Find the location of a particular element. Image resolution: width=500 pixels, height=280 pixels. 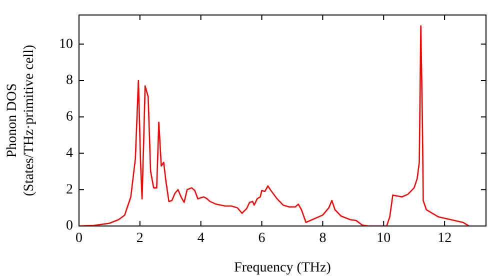

x-tick-label: 8 is located at coordinates (322, 238).